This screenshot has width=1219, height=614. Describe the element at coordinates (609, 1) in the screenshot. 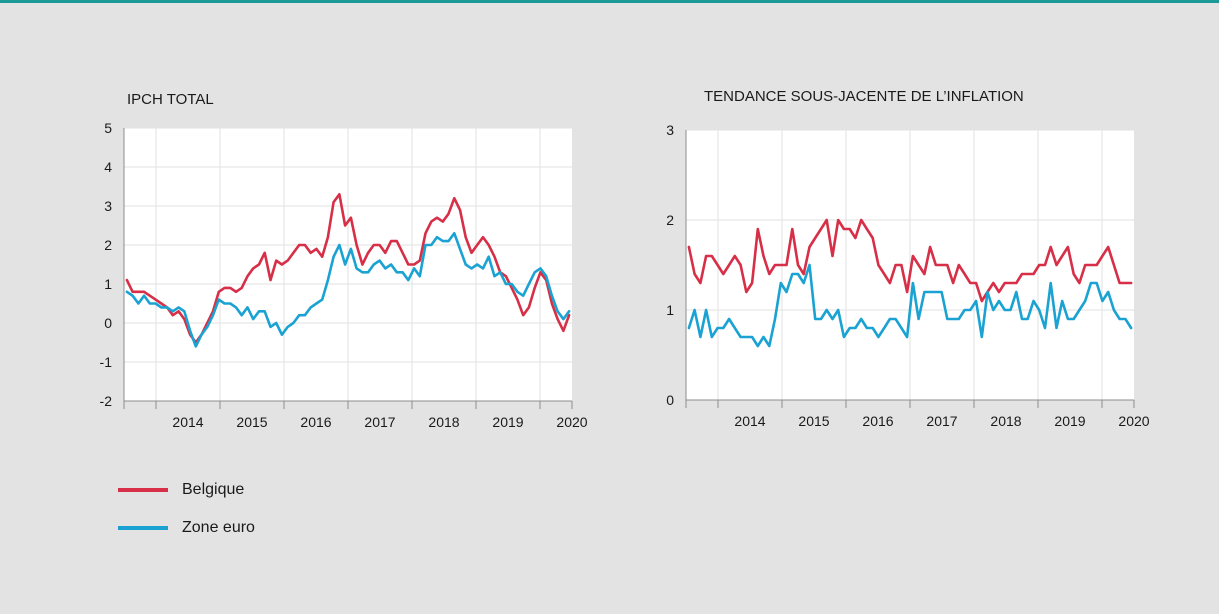

I see `top-accent-rule` at that location.